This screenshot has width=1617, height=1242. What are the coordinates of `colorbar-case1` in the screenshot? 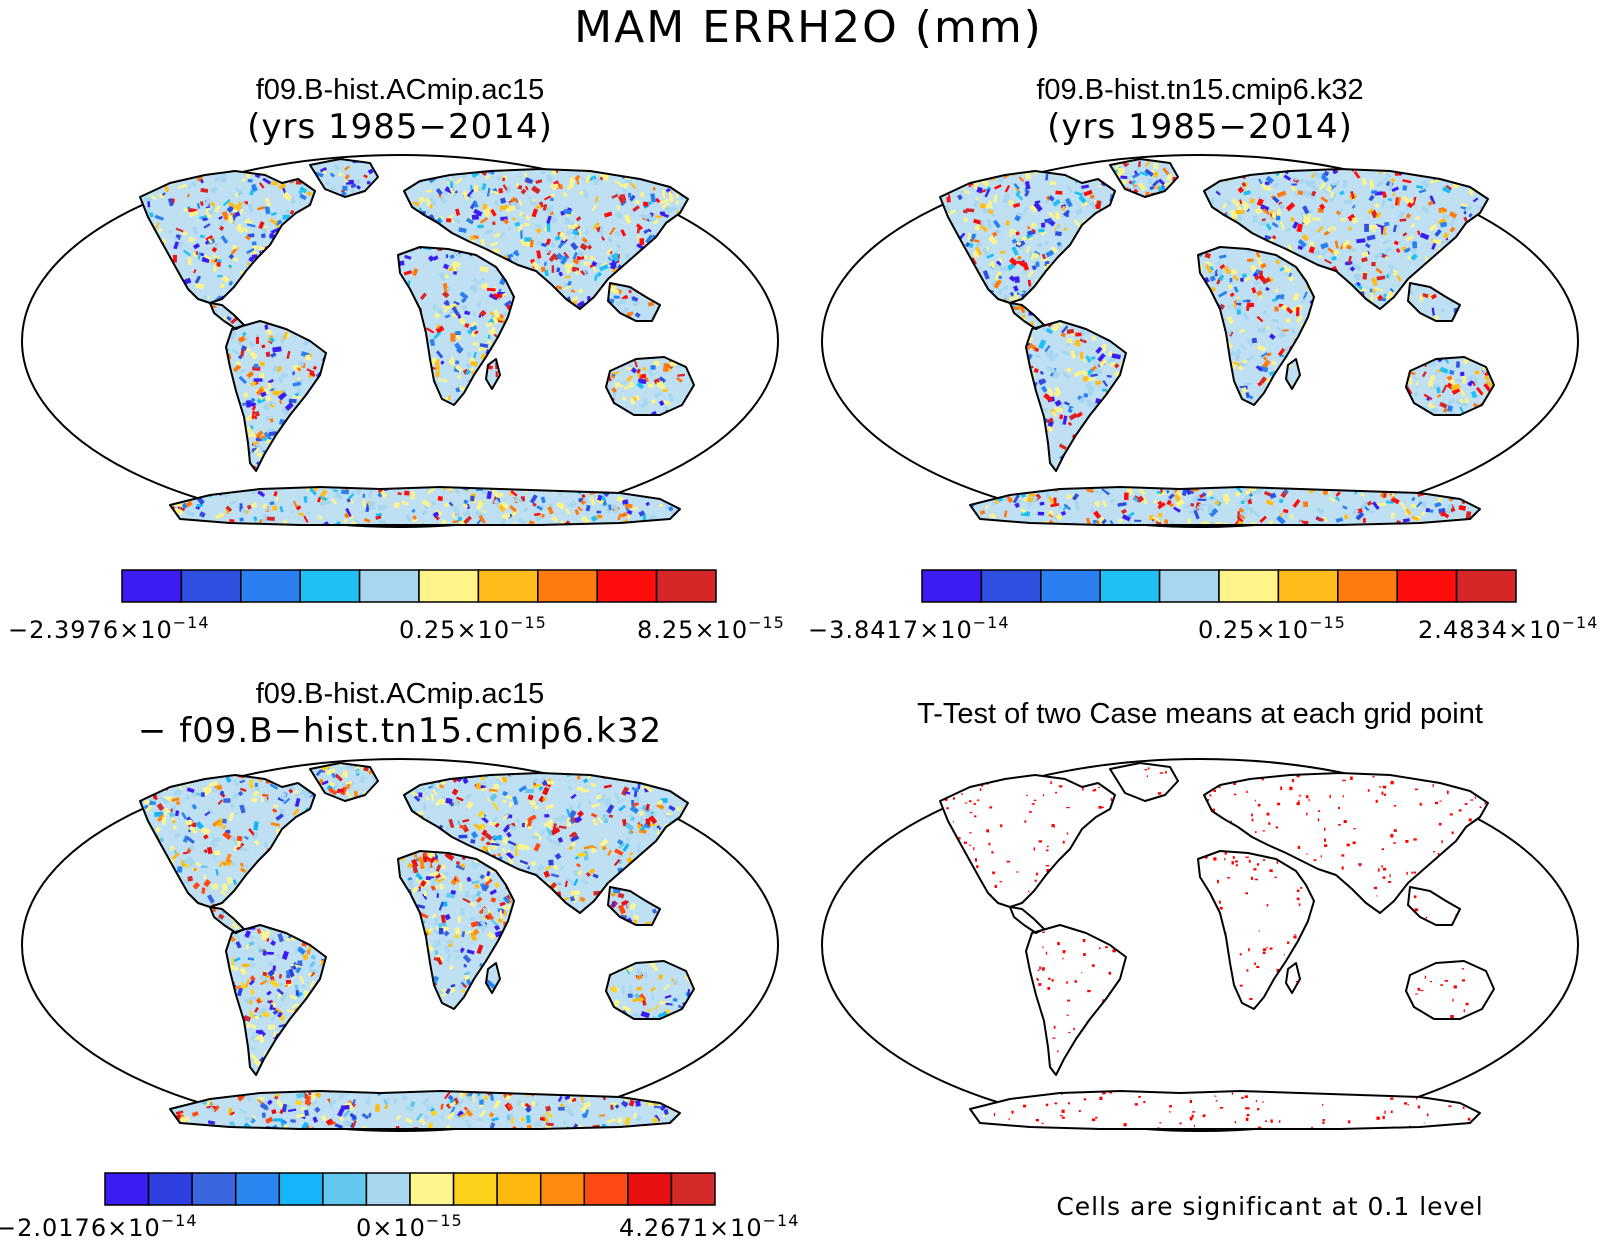 It's located at (419, 586).